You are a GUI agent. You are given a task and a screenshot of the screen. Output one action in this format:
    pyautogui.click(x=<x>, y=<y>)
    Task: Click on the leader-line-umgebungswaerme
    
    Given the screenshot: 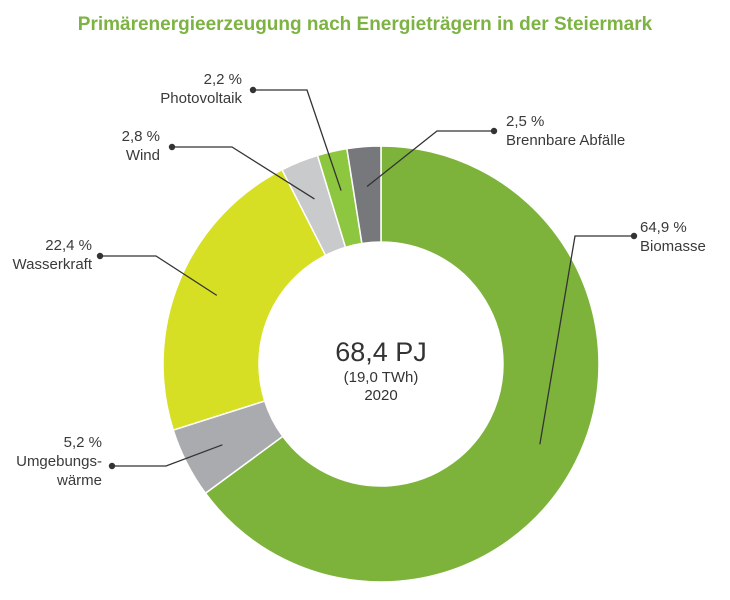 What is the action you would take?
    pyautogui.click(x=167, y=455)
    